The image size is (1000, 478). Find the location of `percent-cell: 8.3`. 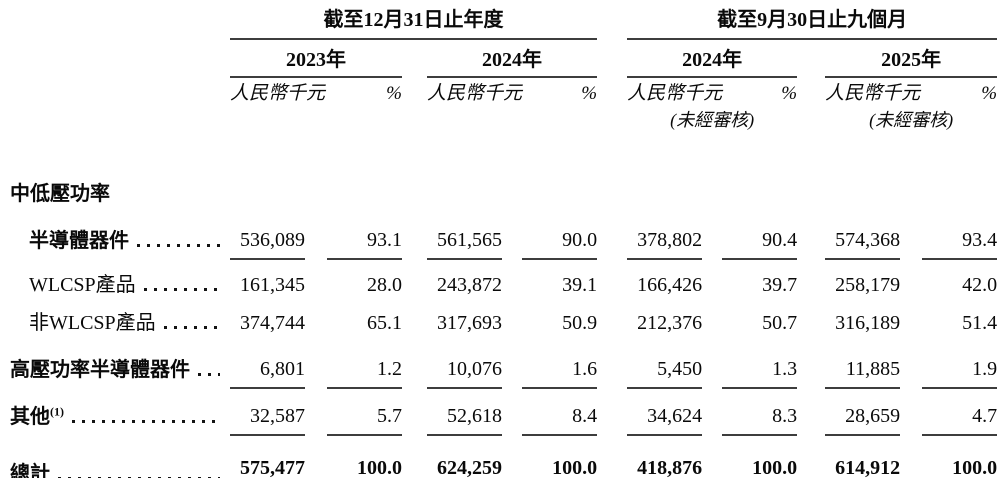

percent-cell: 8.3 is located at coordinates (760, 412).